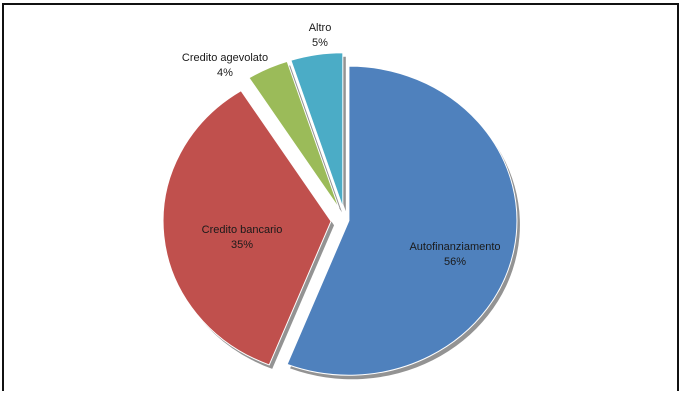  What do you see at coordinates (242, 230) in the screenshot?
I see `slice-label: Credito bancario` at bounding box center [242, 230].